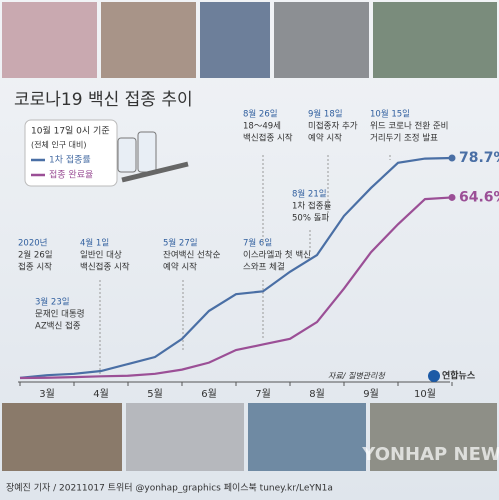 Image resolution: width=499 pixels, height=500 pixels. Describe the element at coordinates (52, 302) in the screenshot. I see `annotation: 3월 23일` at that location.